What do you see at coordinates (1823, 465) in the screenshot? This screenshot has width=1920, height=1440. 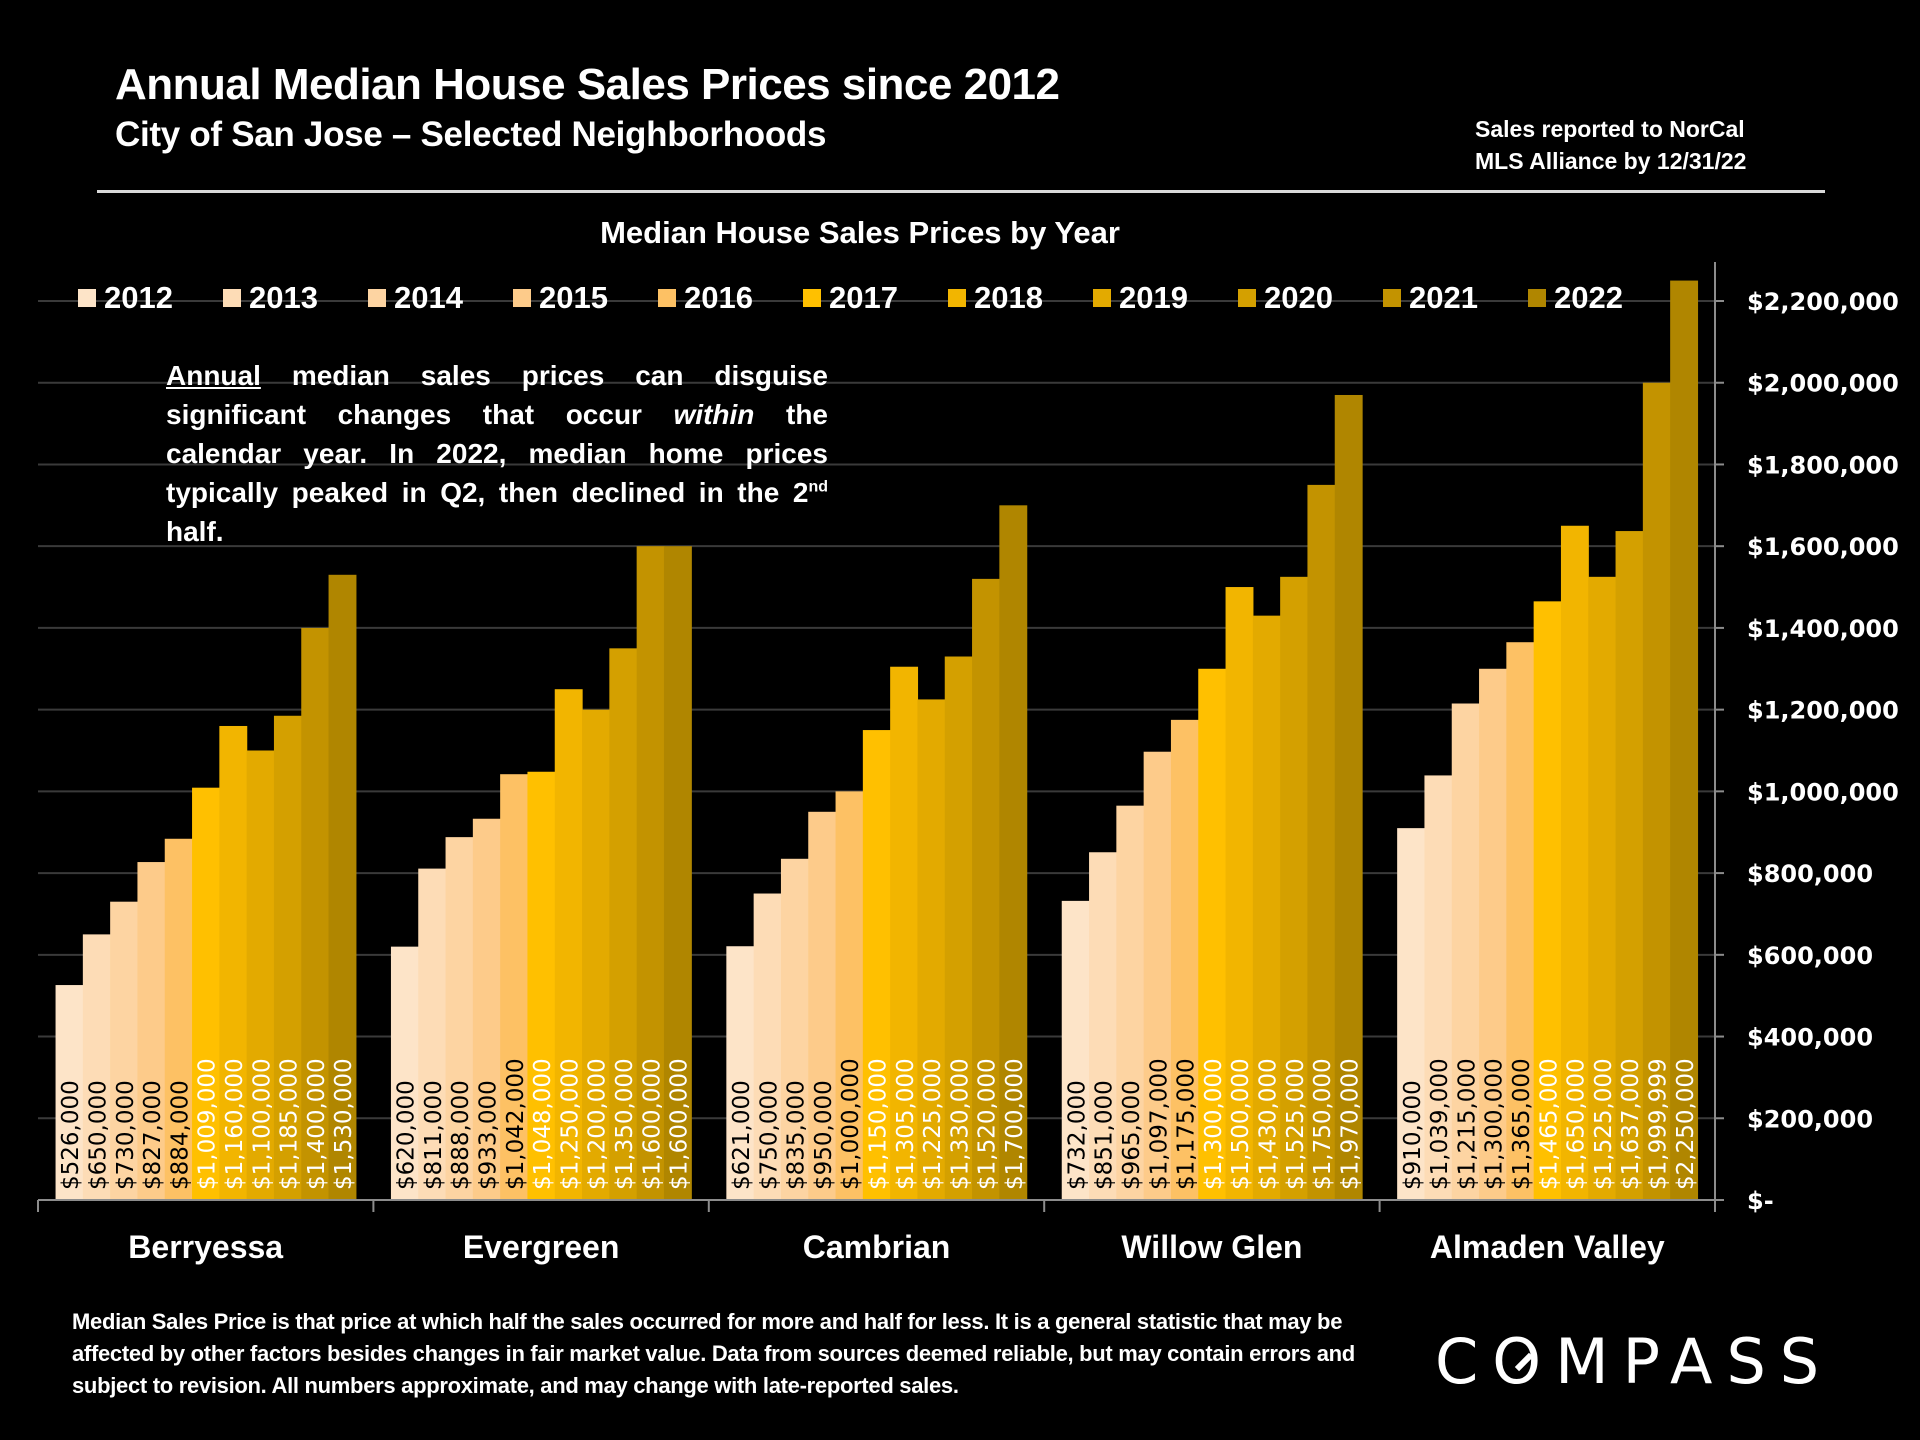 I see `y-tick-label: $1,800,000` at bounding box center [1823, 465].